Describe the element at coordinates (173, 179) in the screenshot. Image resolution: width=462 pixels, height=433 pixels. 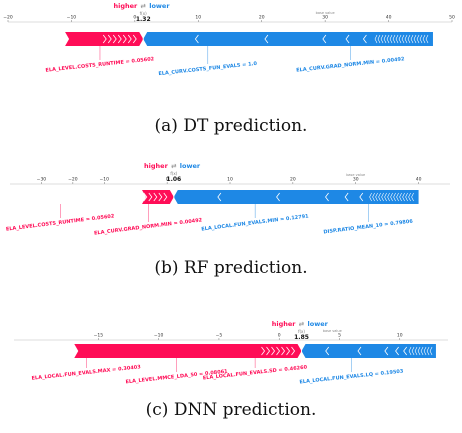
I see `fx-value: 1.06` at that location.